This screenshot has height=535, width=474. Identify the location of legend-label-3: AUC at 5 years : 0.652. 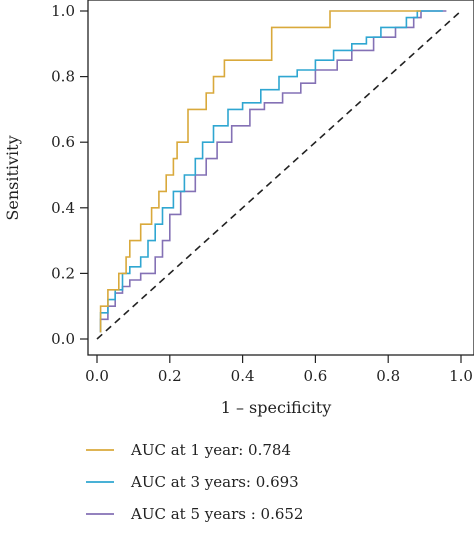
(216, 514).